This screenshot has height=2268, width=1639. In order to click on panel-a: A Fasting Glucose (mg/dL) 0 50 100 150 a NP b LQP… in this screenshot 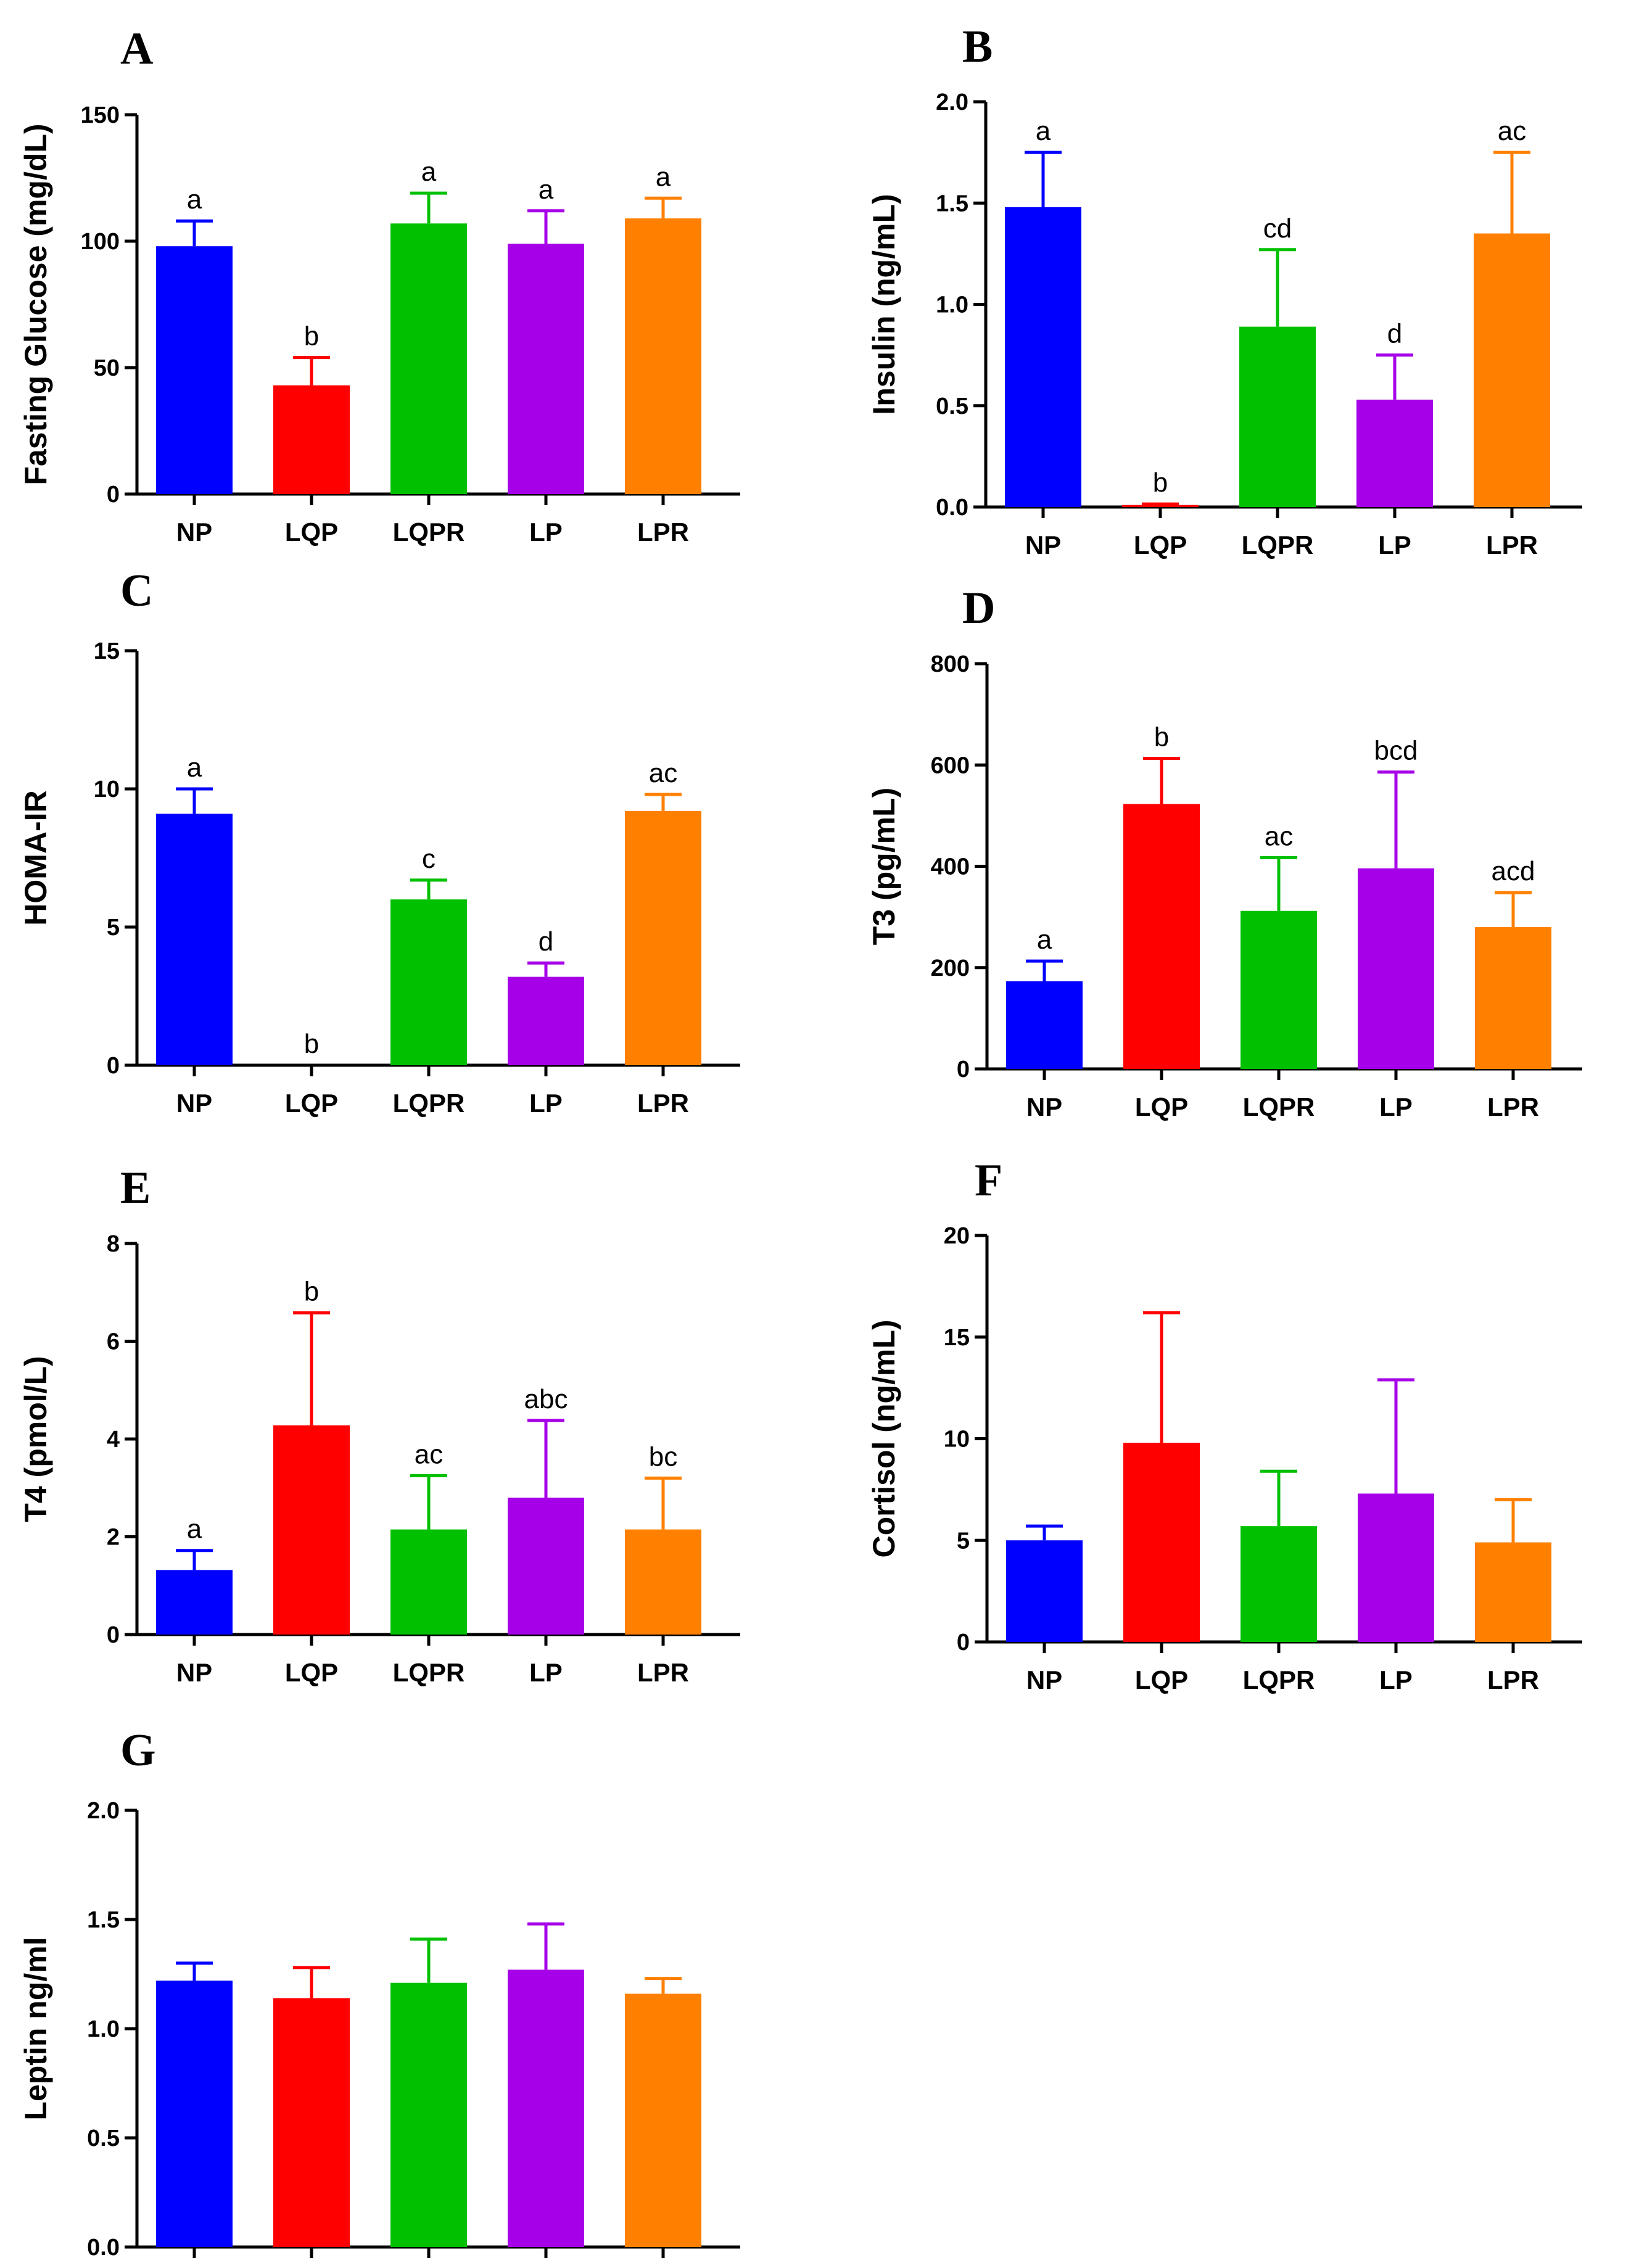, I will do `click(379, 284)`.